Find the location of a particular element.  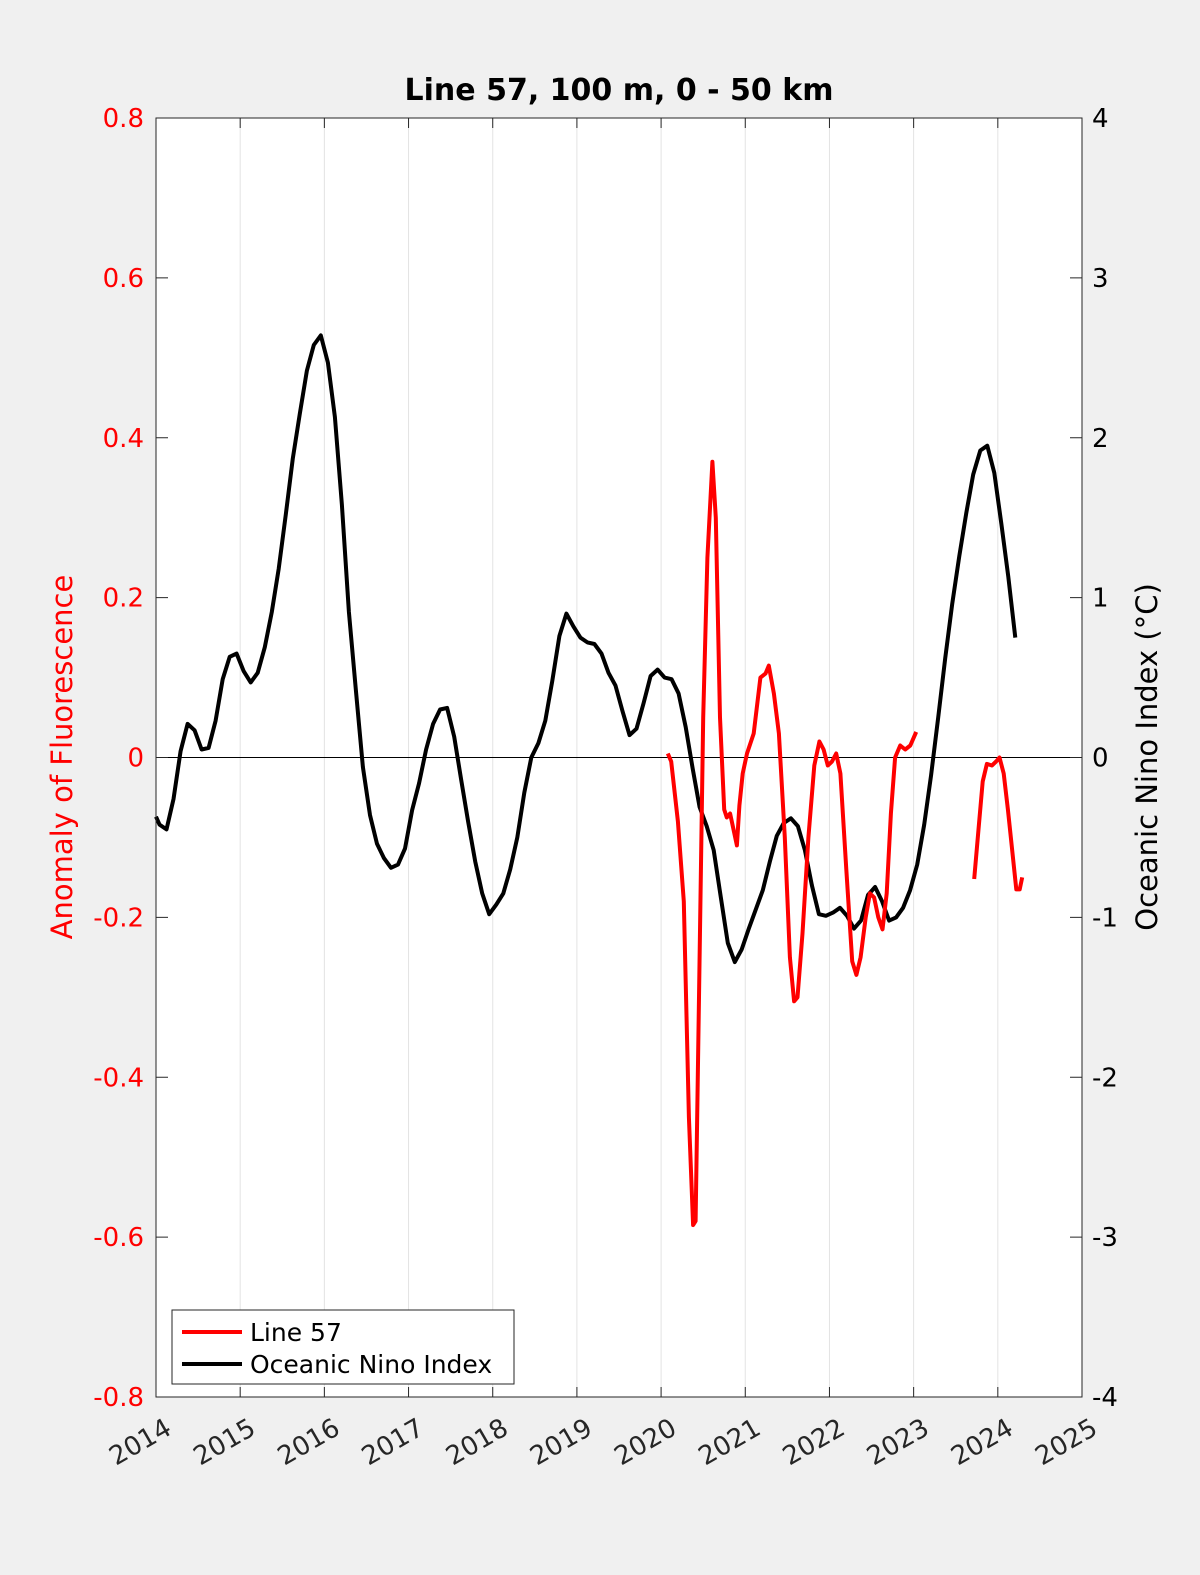

y-right-tick-label: -3 is located at coordinates (1105, 1238).